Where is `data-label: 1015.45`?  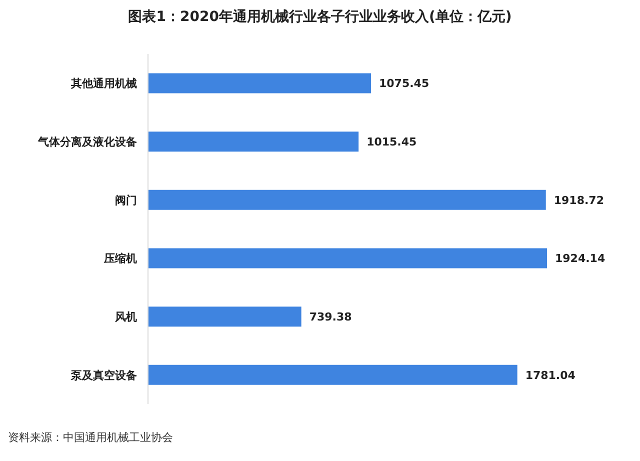 data-label: 1015.45 is located at coordinates (391, 141).